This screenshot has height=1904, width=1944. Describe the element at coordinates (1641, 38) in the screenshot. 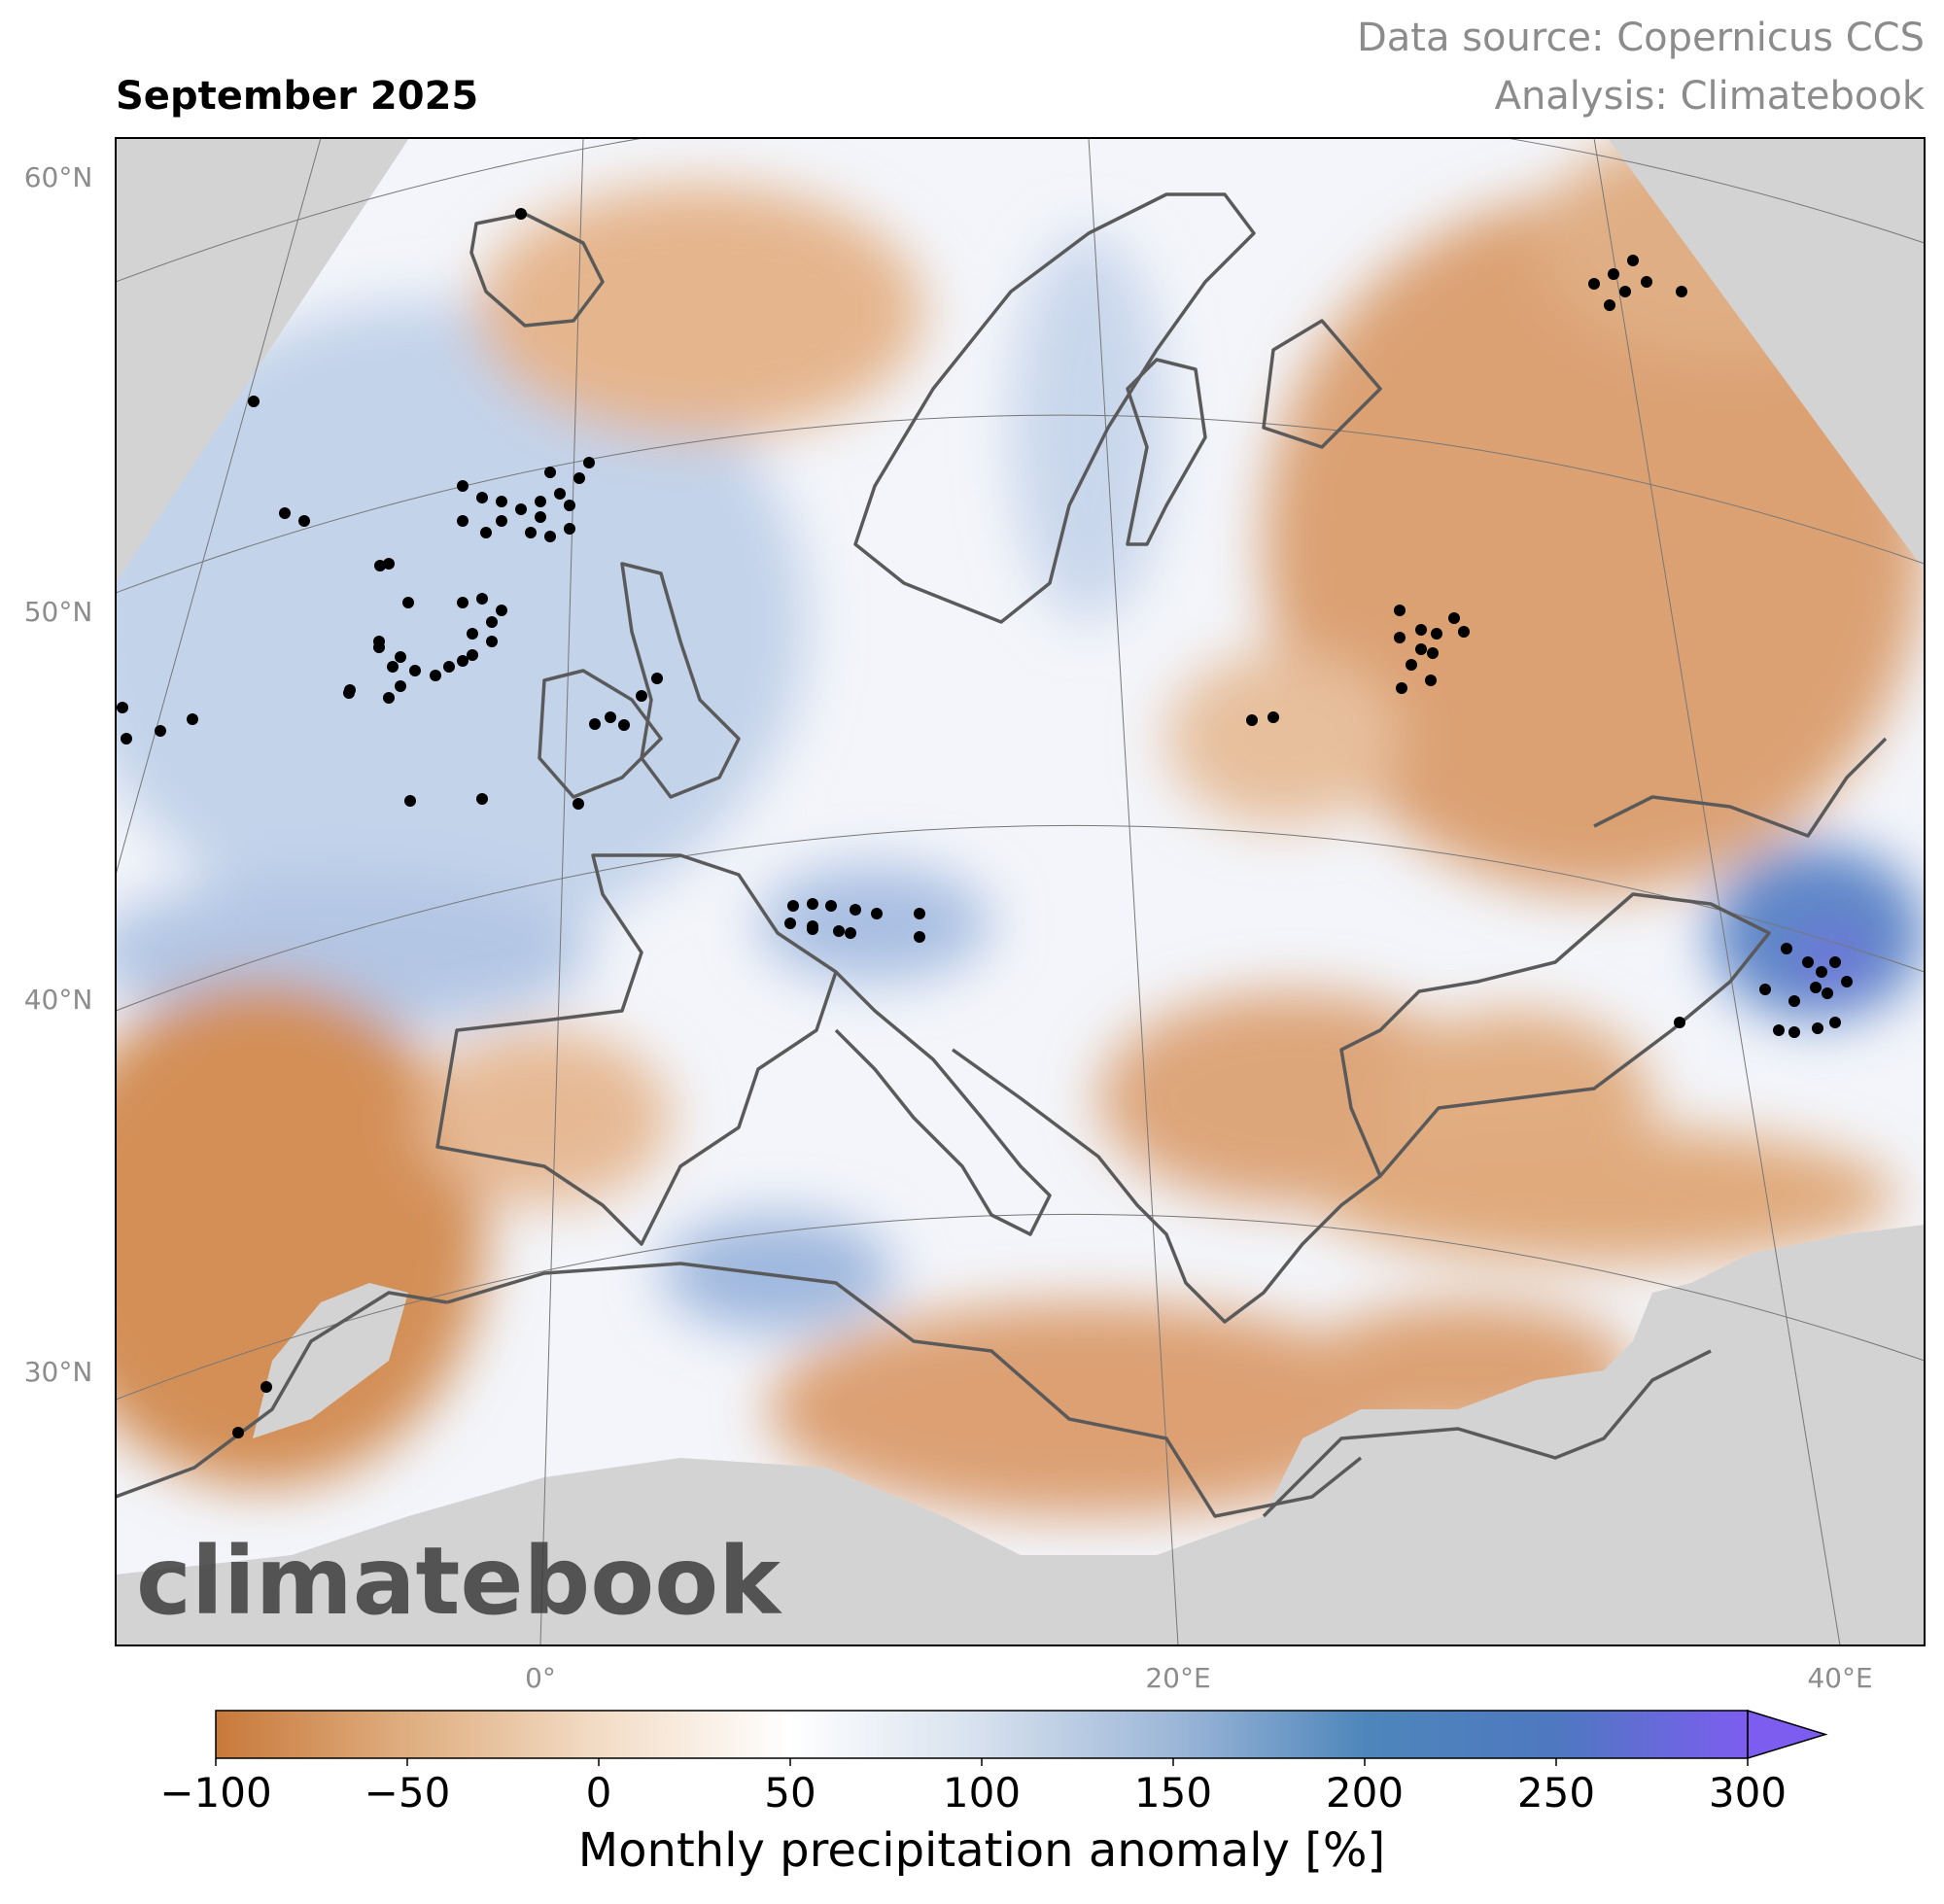

I see `source-line: Data source: Copernicus CCS` at that location.